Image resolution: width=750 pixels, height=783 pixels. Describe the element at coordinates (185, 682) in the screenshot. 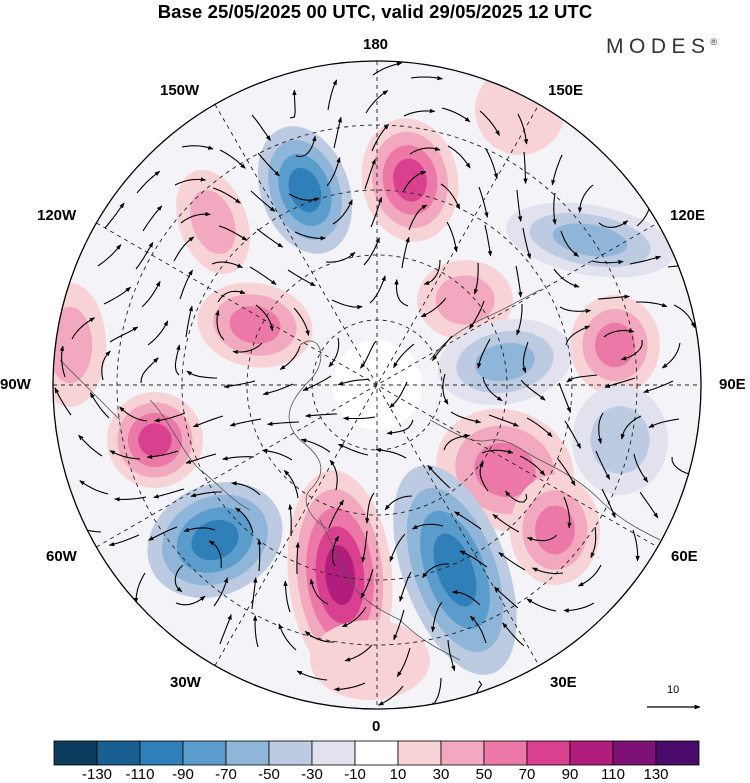

I see `lon-label-30w: 30W` at that location.